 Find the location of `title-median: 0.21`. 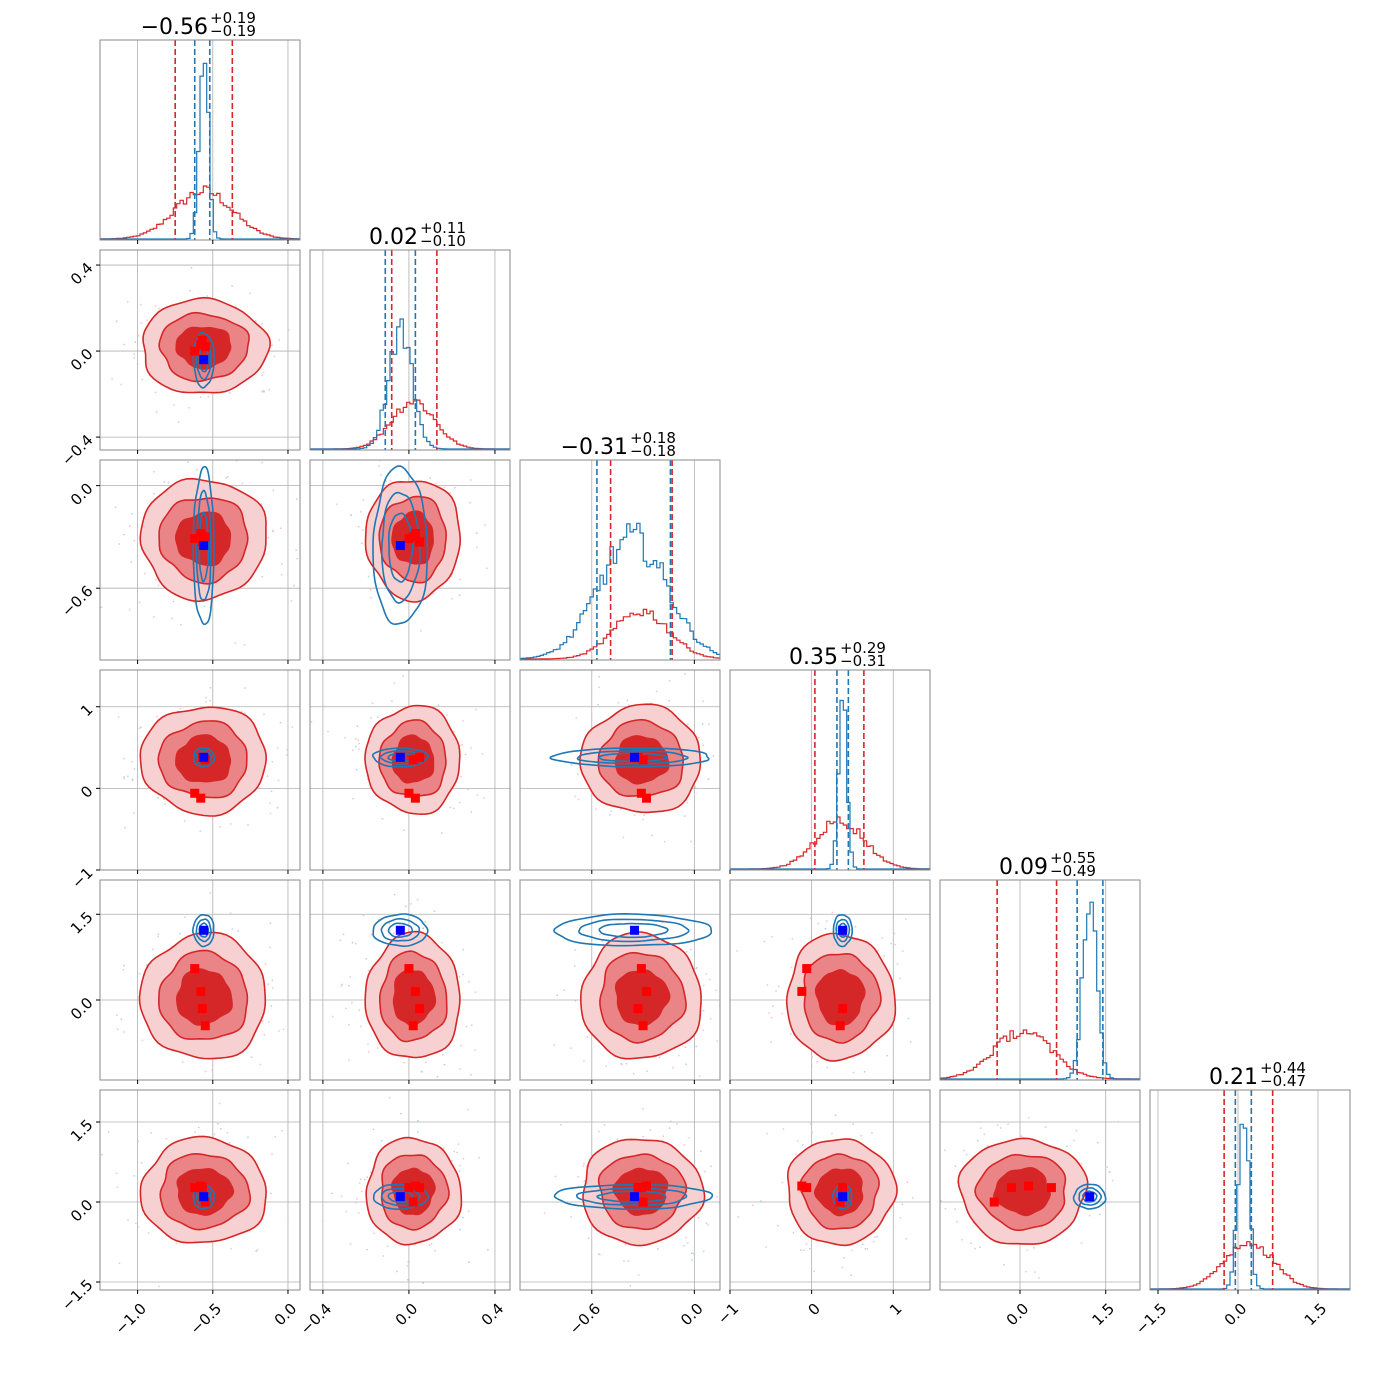

title-median: 0.21 is located at coordinates (1233, 1077).